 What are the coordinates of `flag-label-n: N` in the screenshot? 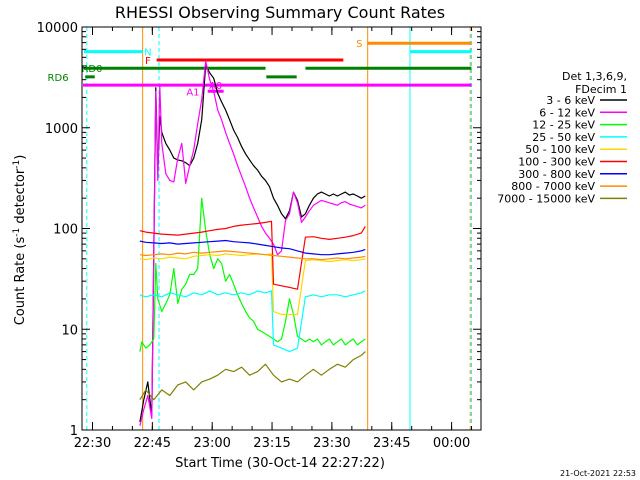 It's located at (147, 53).